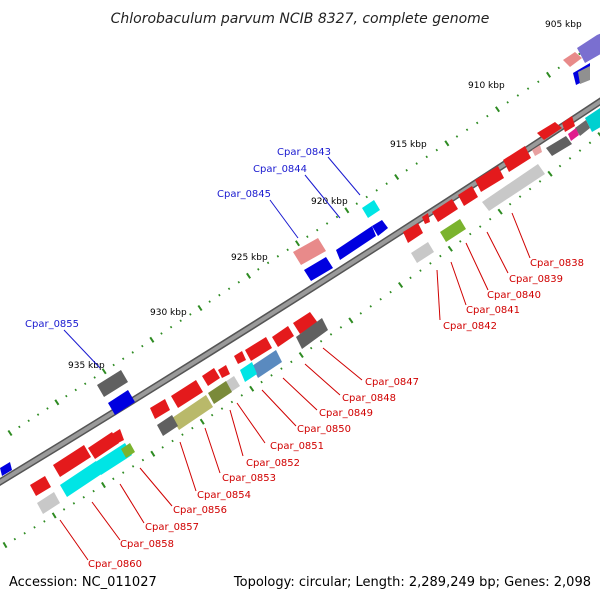 The width and height of the screenshot is (600, 600). Describe the element at coordinates (172, 527) in the screenshot. I see `gene-label-cpar-0857: Cpar_0857` at that location.